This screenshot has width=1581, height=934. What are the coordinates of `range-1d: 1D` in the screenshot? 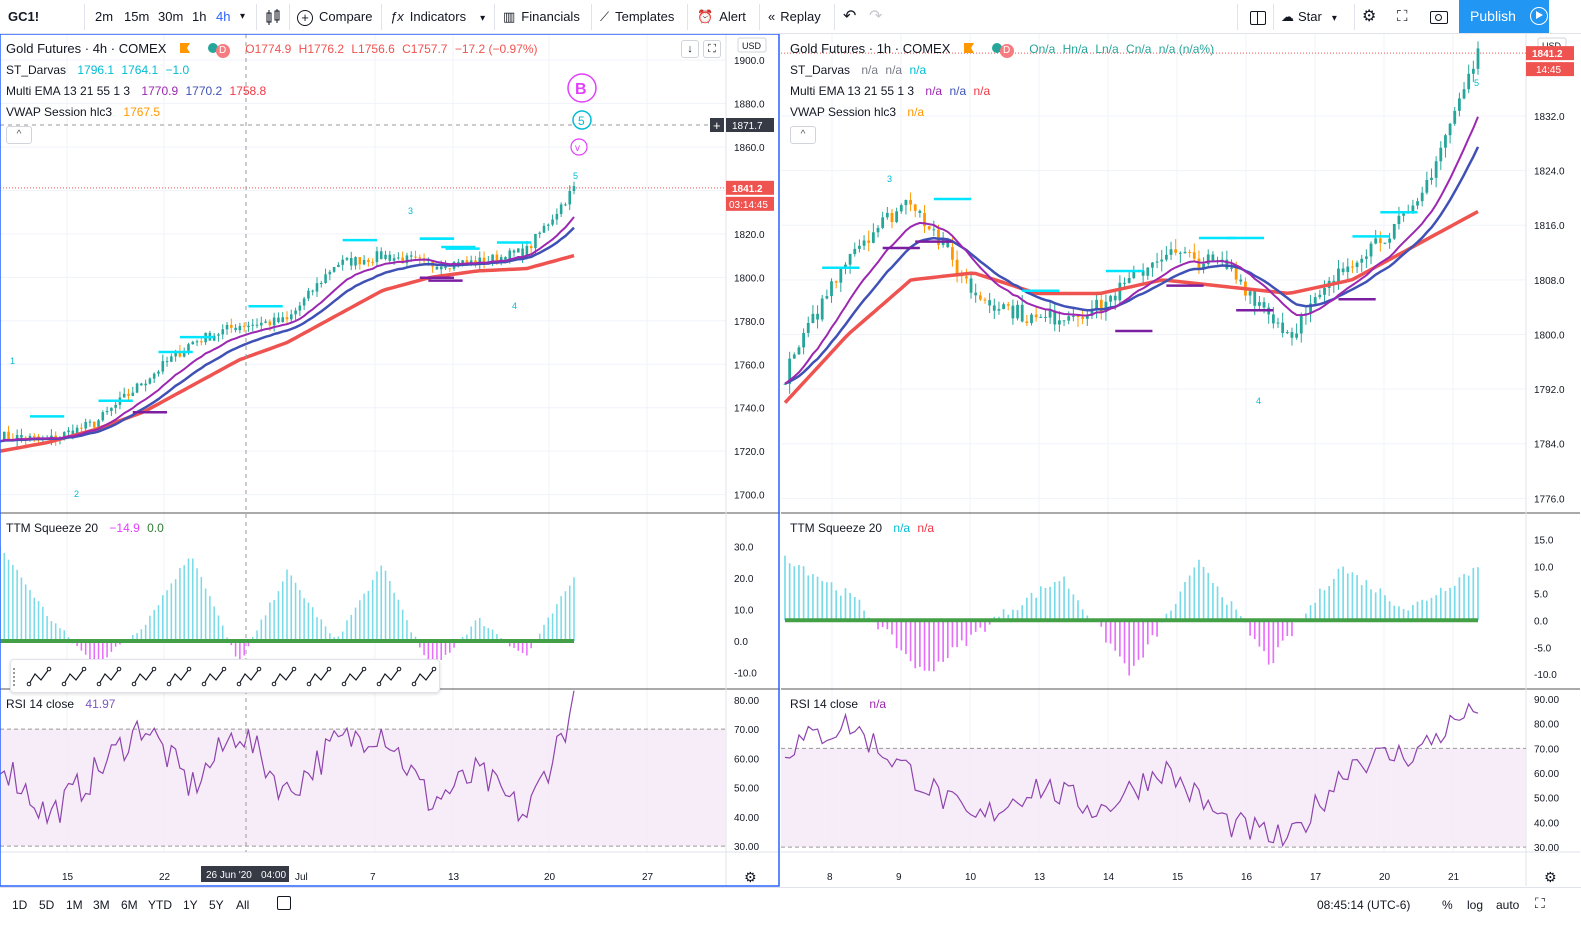 It's located at (20, 905).